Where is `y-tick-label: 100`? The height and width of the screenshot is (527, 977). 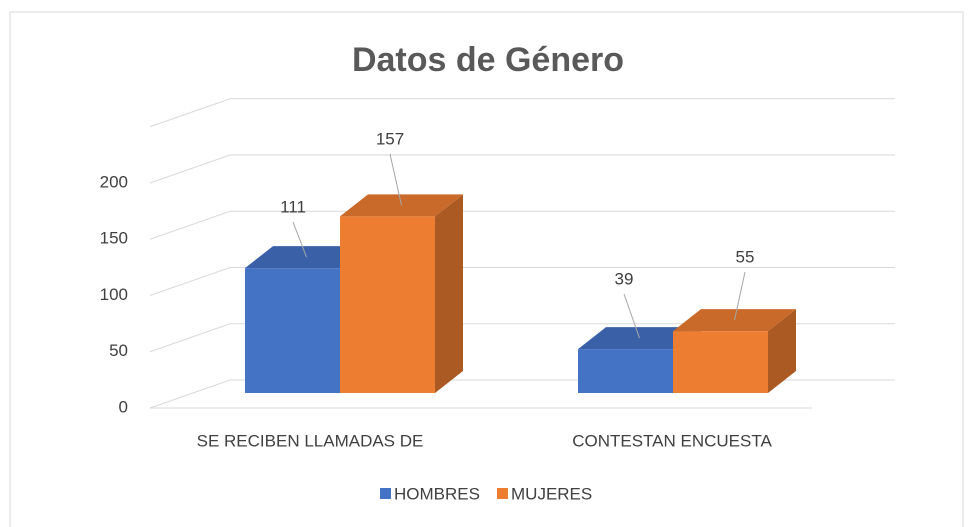
y-tick-label: 100 is located at coordinates (114, 294).